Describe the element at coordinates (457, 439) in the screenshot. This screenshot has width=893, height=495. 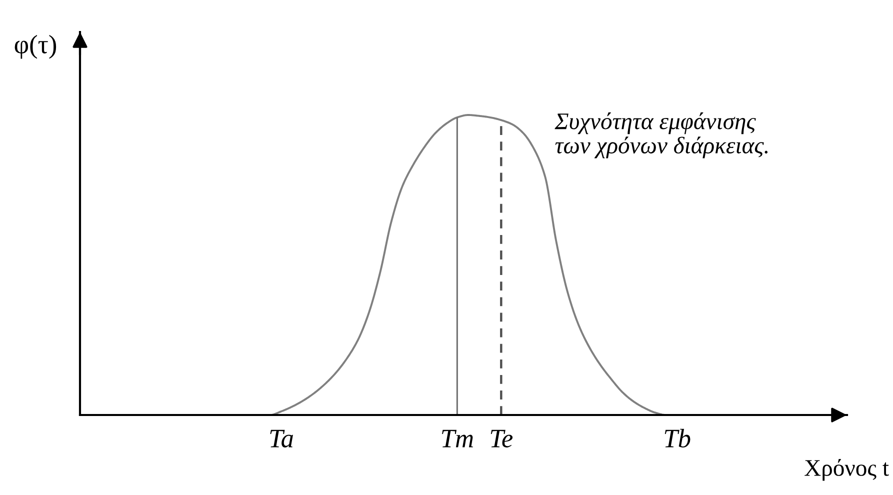
I see `x-tick-label: Tm` at that location.